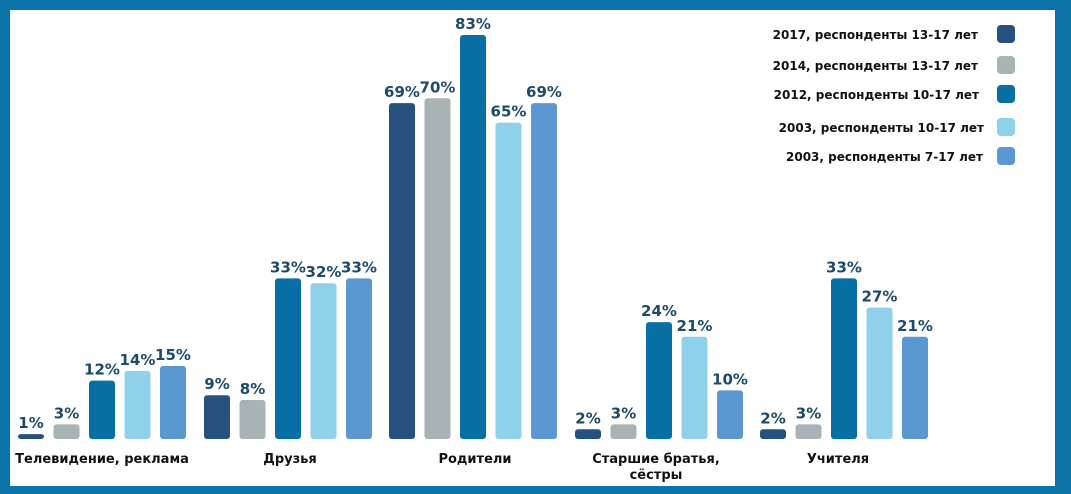  I want to click on data-label: 65%, so click(509, 112).